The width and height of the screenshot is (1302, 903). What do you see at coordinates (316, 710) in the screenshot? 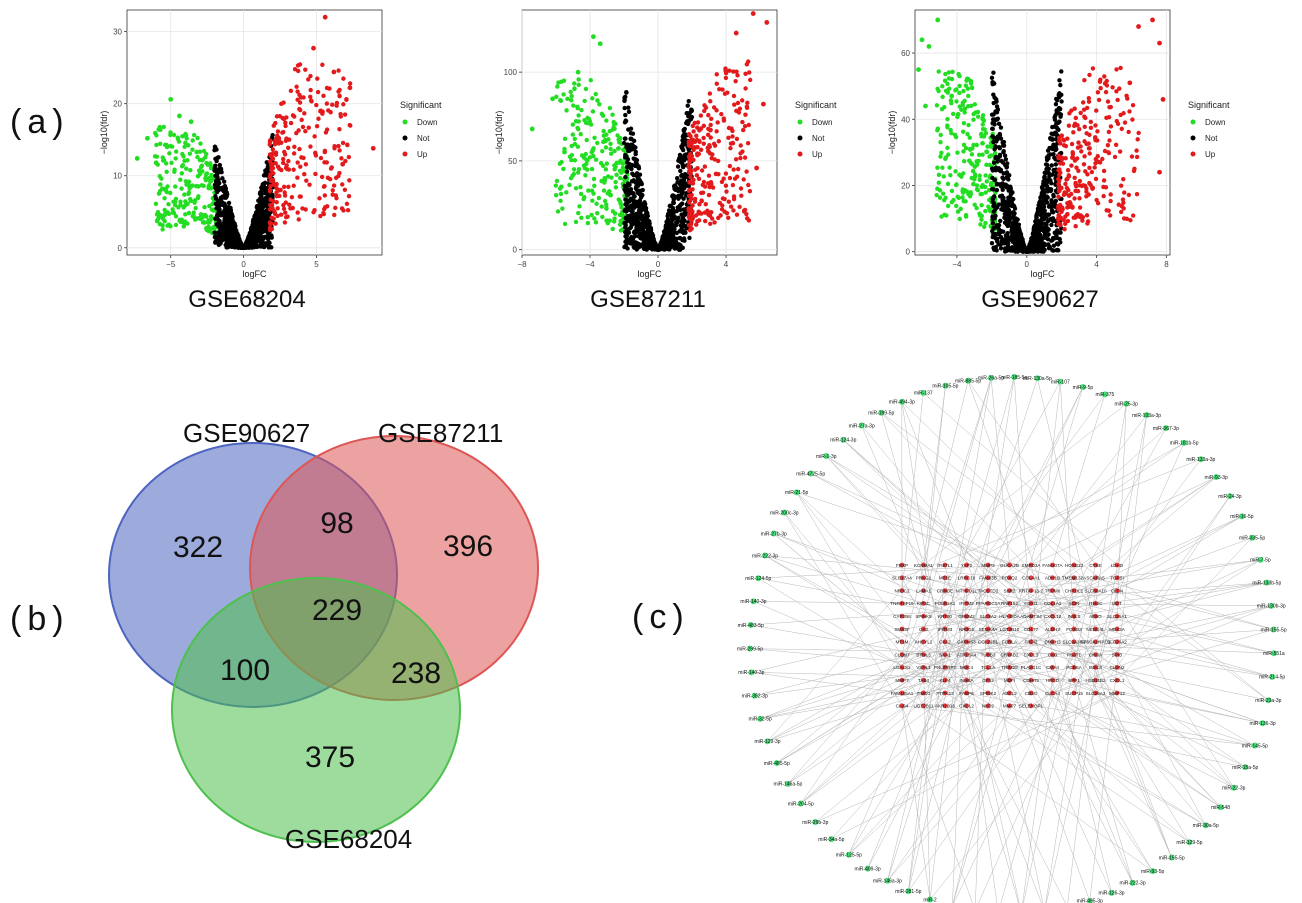
I see `venn-set-gse68204` at bounding box center [316, 710].